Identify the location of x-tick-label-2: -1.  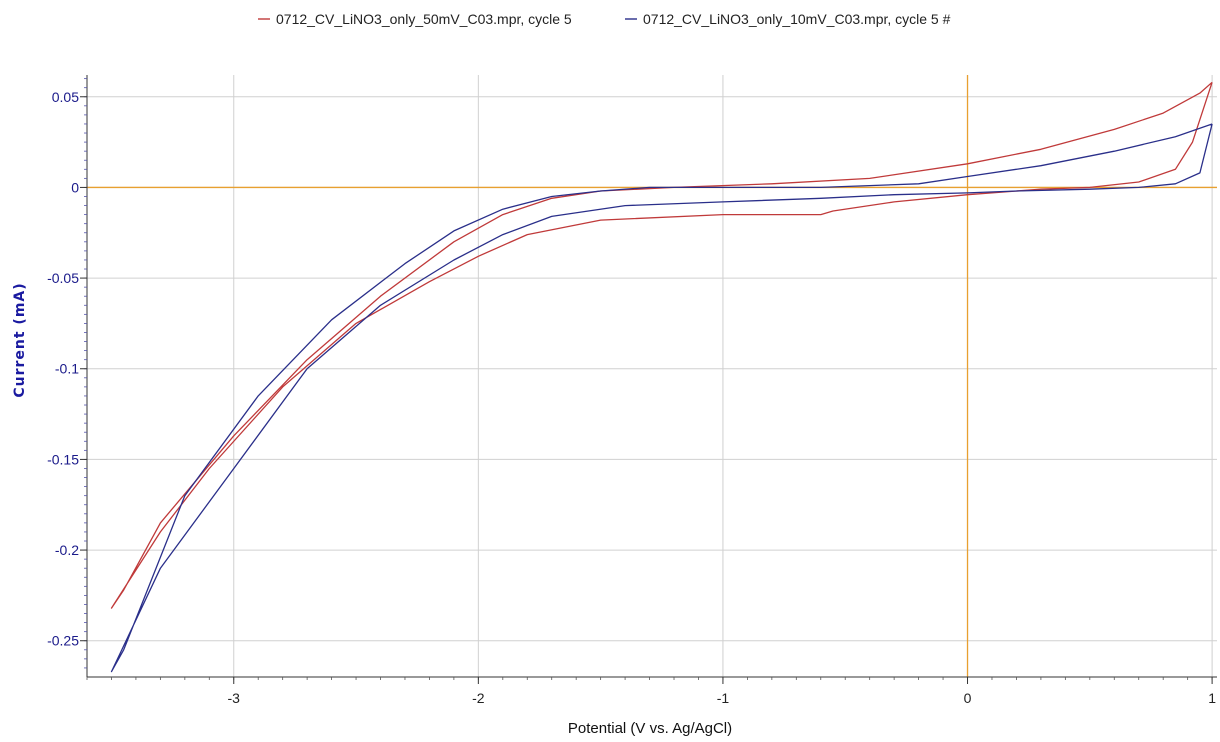
(723, 698).